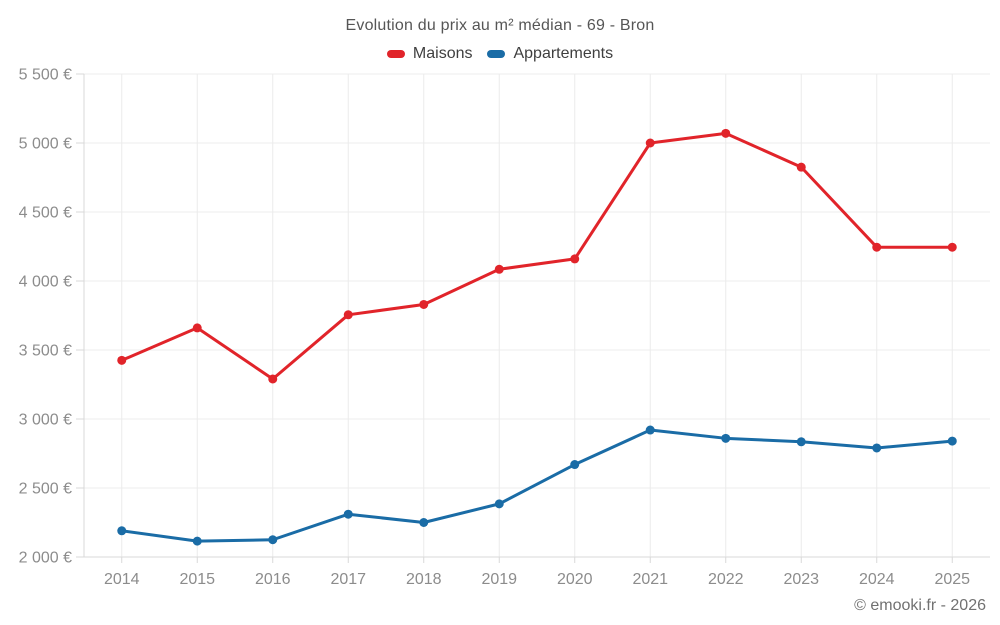 Image resolution: width=1000 pixels, height=625 pixels. What do you see at coordinates (45, 420) in the screenshot?
I see `y-tick-label: 3 000 €` at bounding box center [45, 420].